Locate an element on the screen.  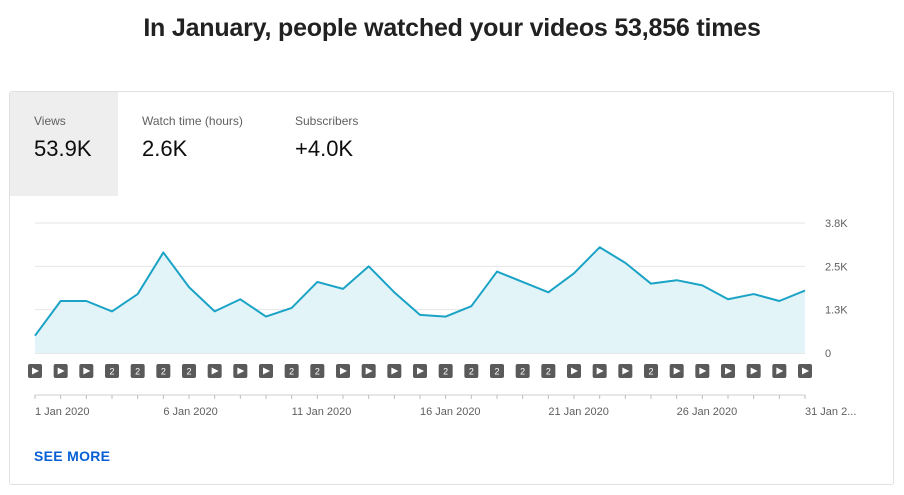
tab-subscribers-label: Subscribers is located at coordinates (327, 121).